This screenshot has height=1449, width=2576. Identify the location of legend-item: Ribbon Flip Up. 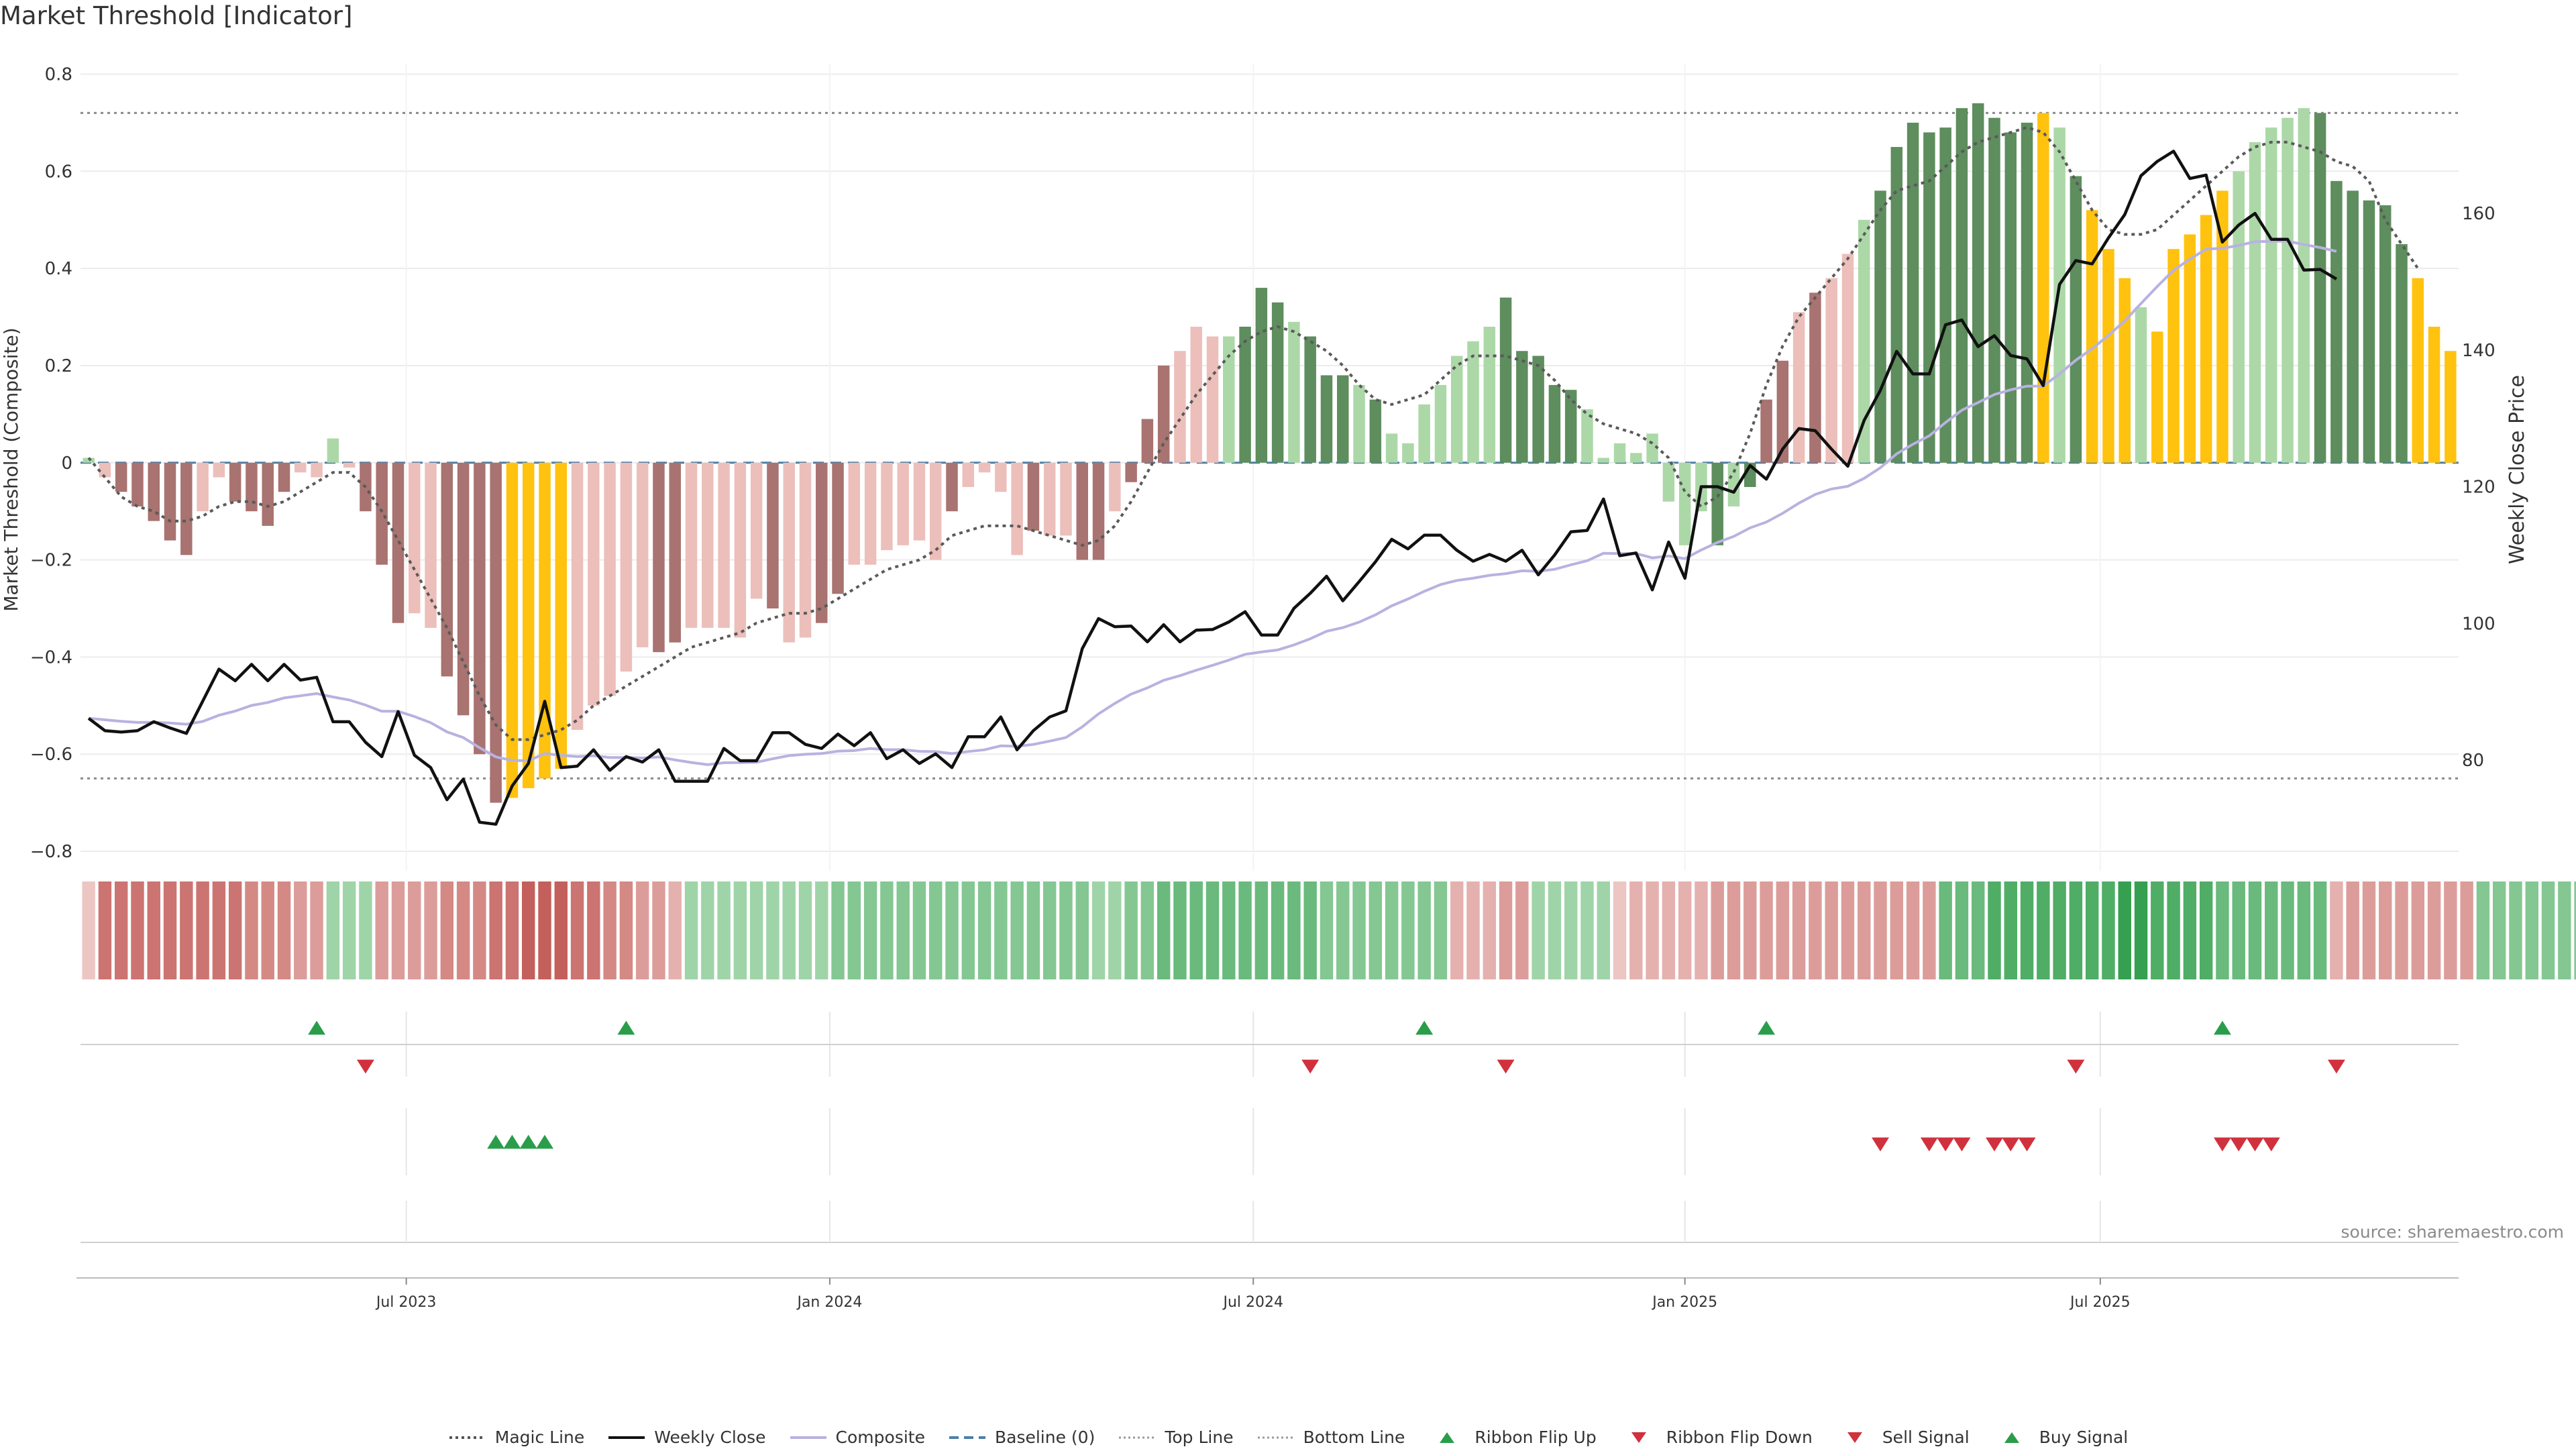
(1512, 1437).